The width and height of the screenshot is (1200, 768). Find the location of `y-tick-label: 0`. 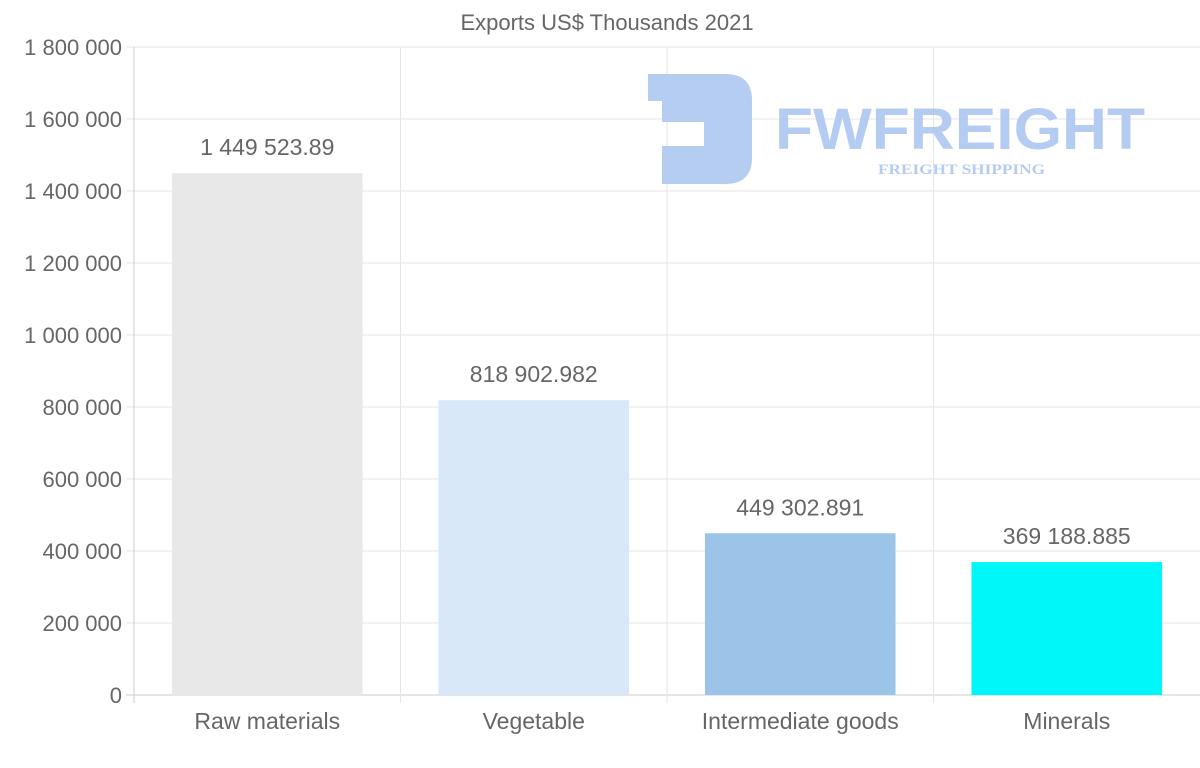

y-tick-label: 0 is located at coordinates (116, 695).